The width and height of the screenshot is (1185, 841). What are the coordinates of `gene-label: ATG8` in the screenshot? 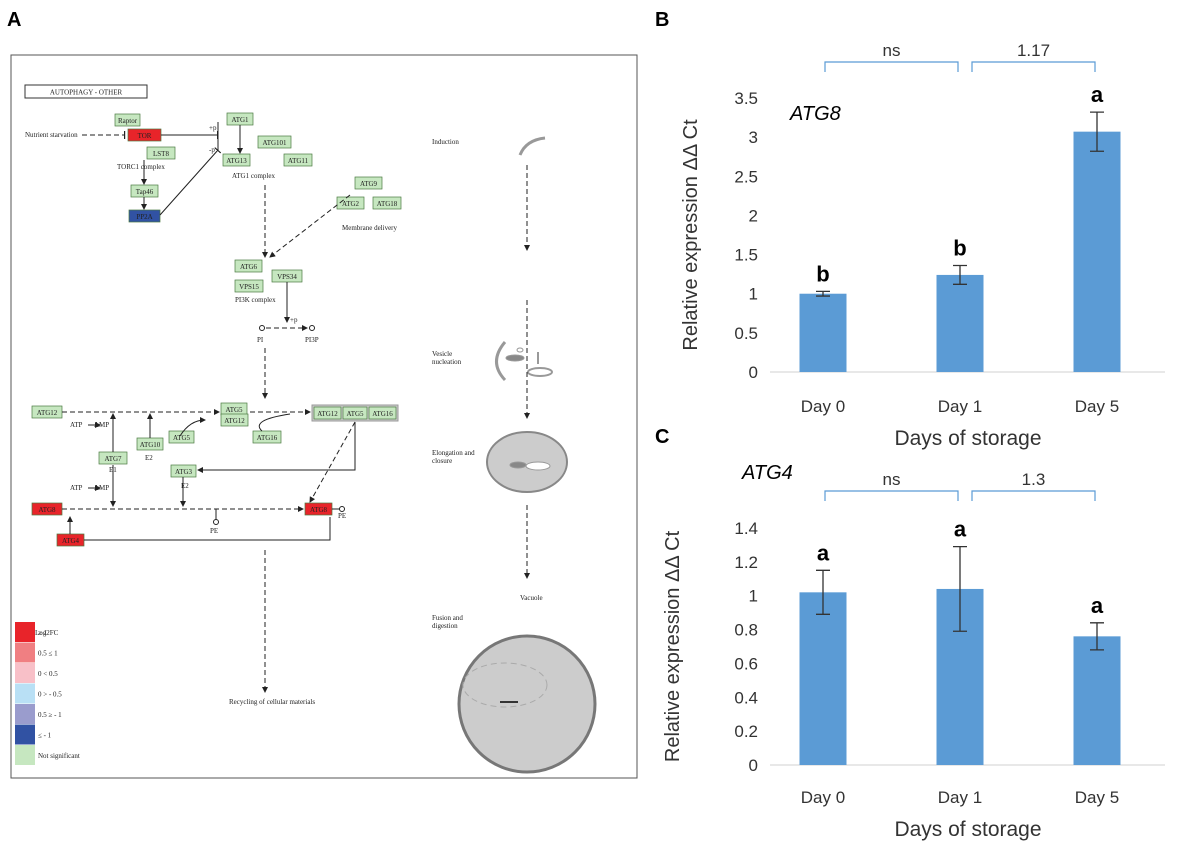 It's located at (47, 510).